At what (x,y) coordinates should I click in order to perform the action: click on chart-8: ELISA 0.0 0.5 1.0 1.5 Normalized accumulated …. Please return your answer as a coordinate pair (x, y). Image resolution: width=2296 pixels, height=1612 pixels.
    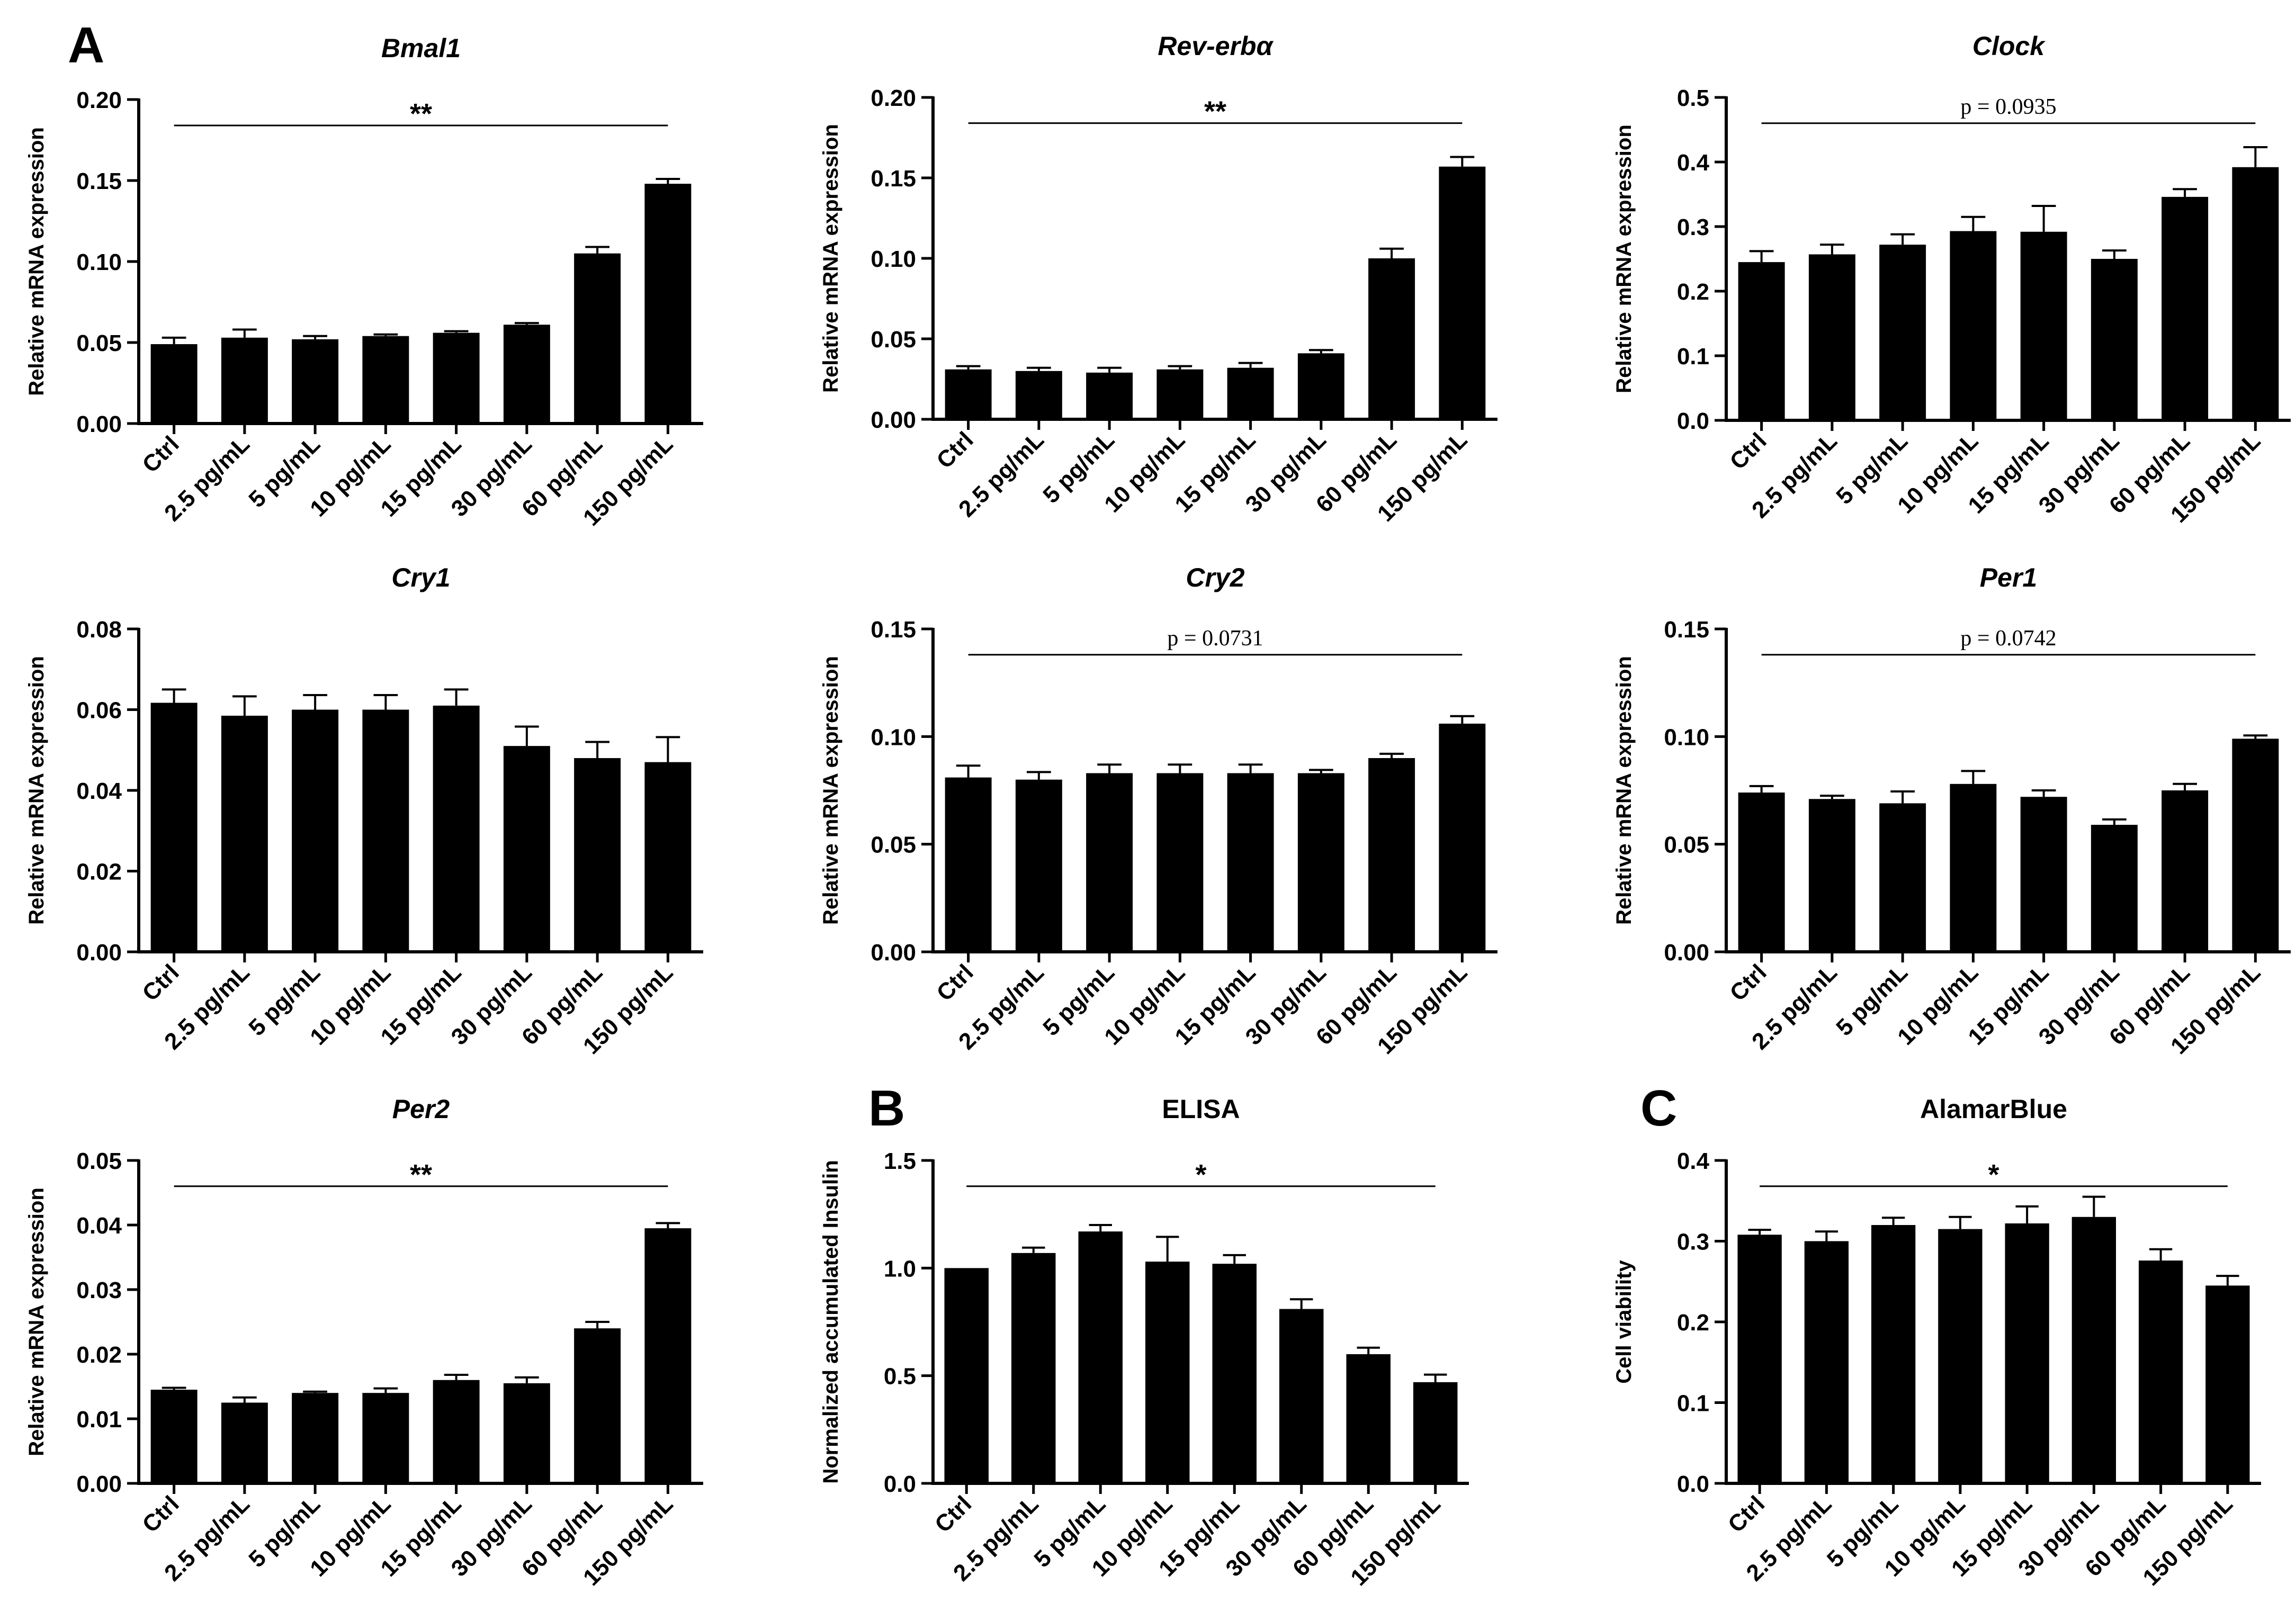
    Looking at the image, I should click on (1144, 1342).